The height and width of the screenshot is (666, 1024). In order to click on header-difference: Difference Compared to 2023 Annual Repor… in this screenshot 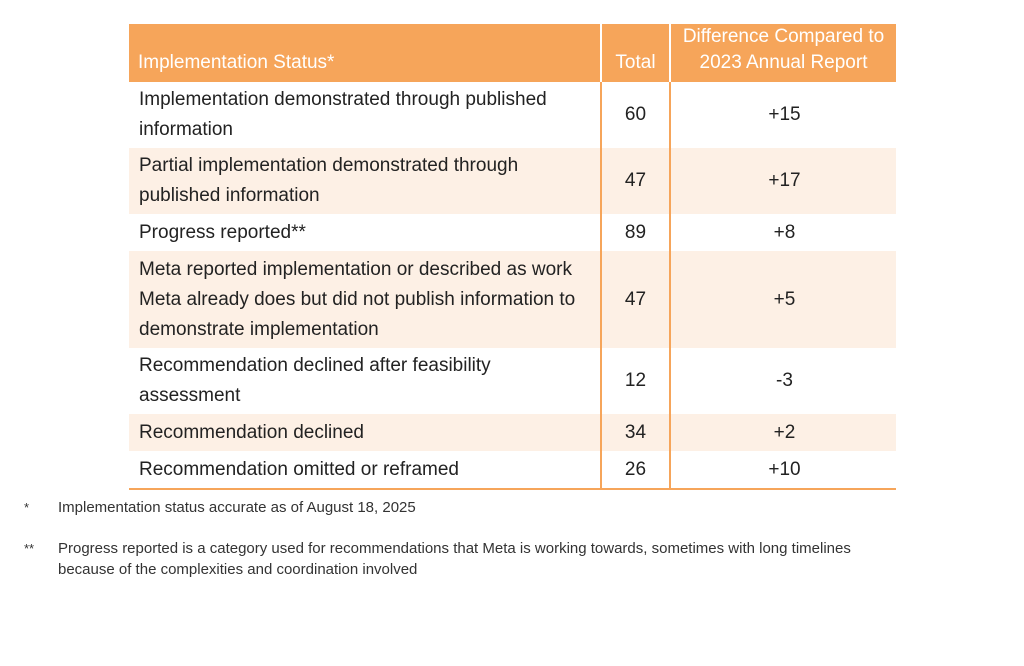, I will do `click(782, 53)`.